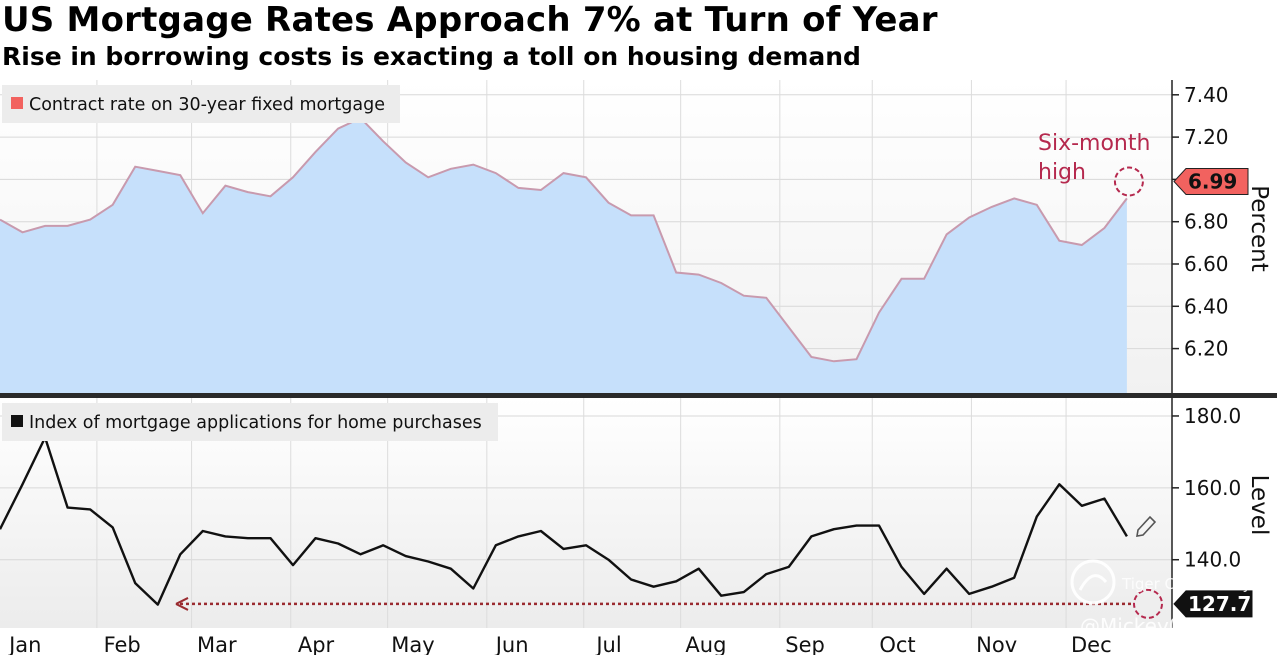 The height and width of the screenshot is (655, 1277). Describe the element at coordinates (1146, 526) in the screenshot. I see `pencil-icon` at that location.